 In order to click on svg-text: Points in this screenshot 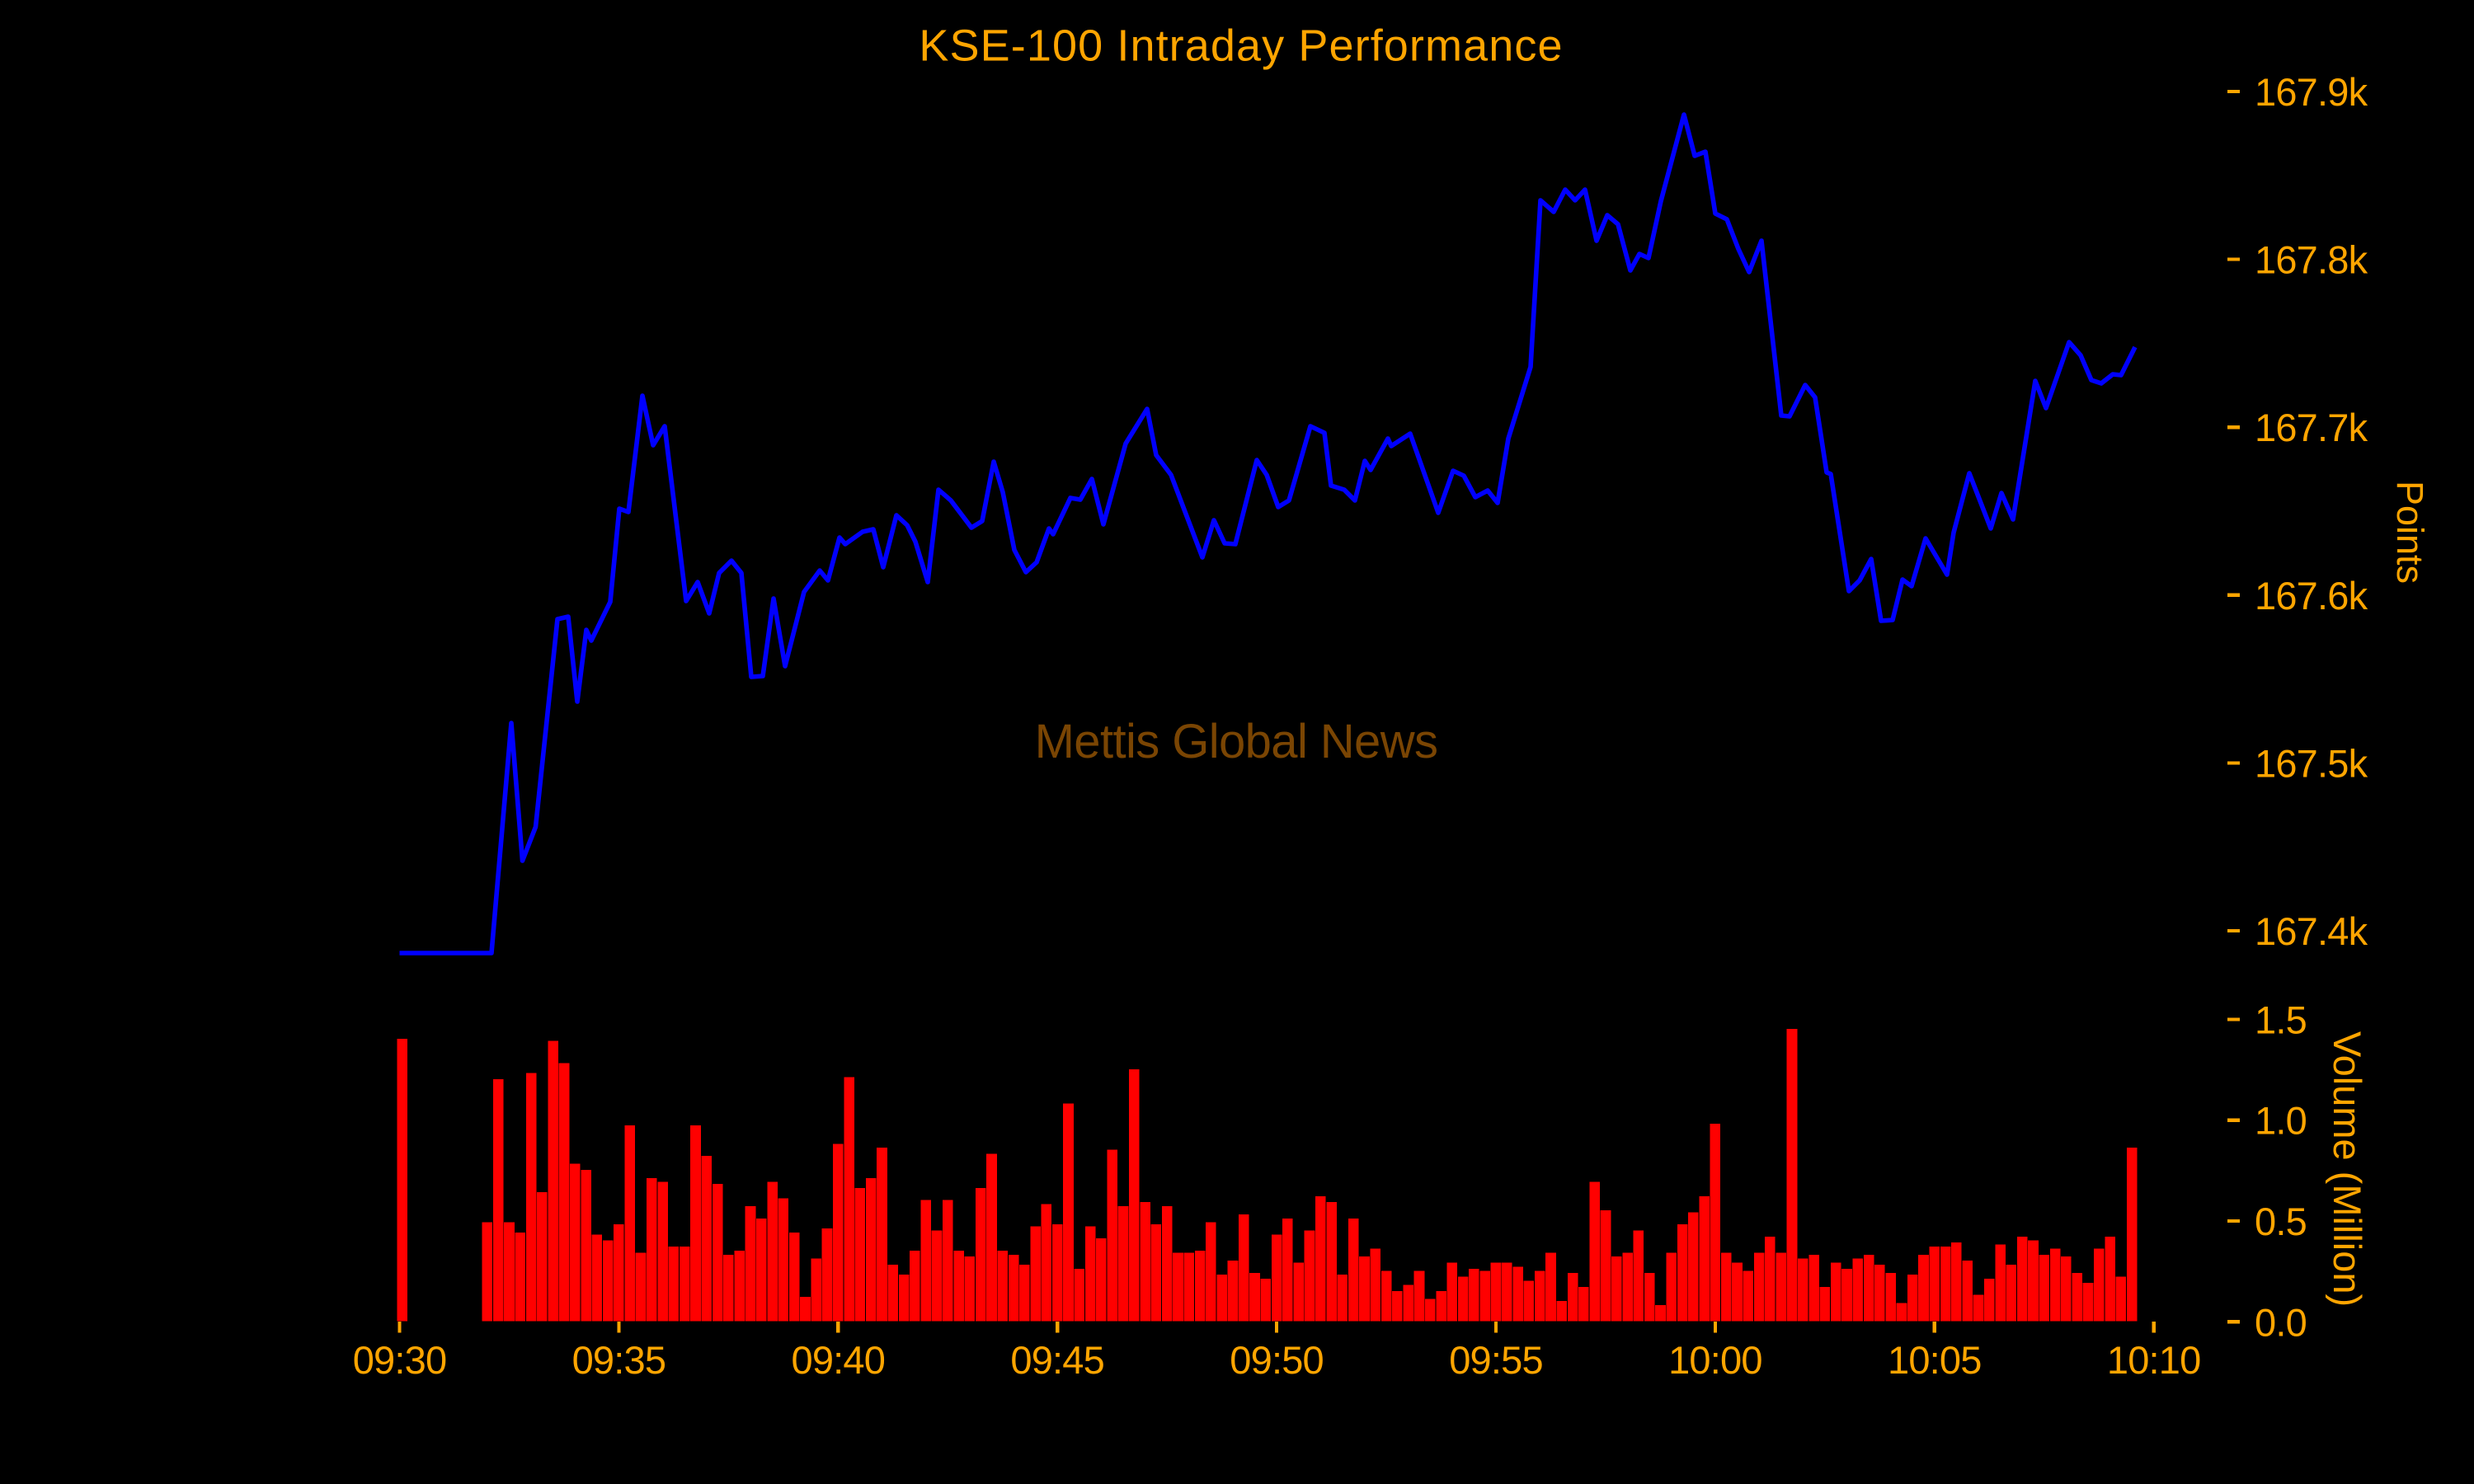, I will do `click(2410, 532)`.